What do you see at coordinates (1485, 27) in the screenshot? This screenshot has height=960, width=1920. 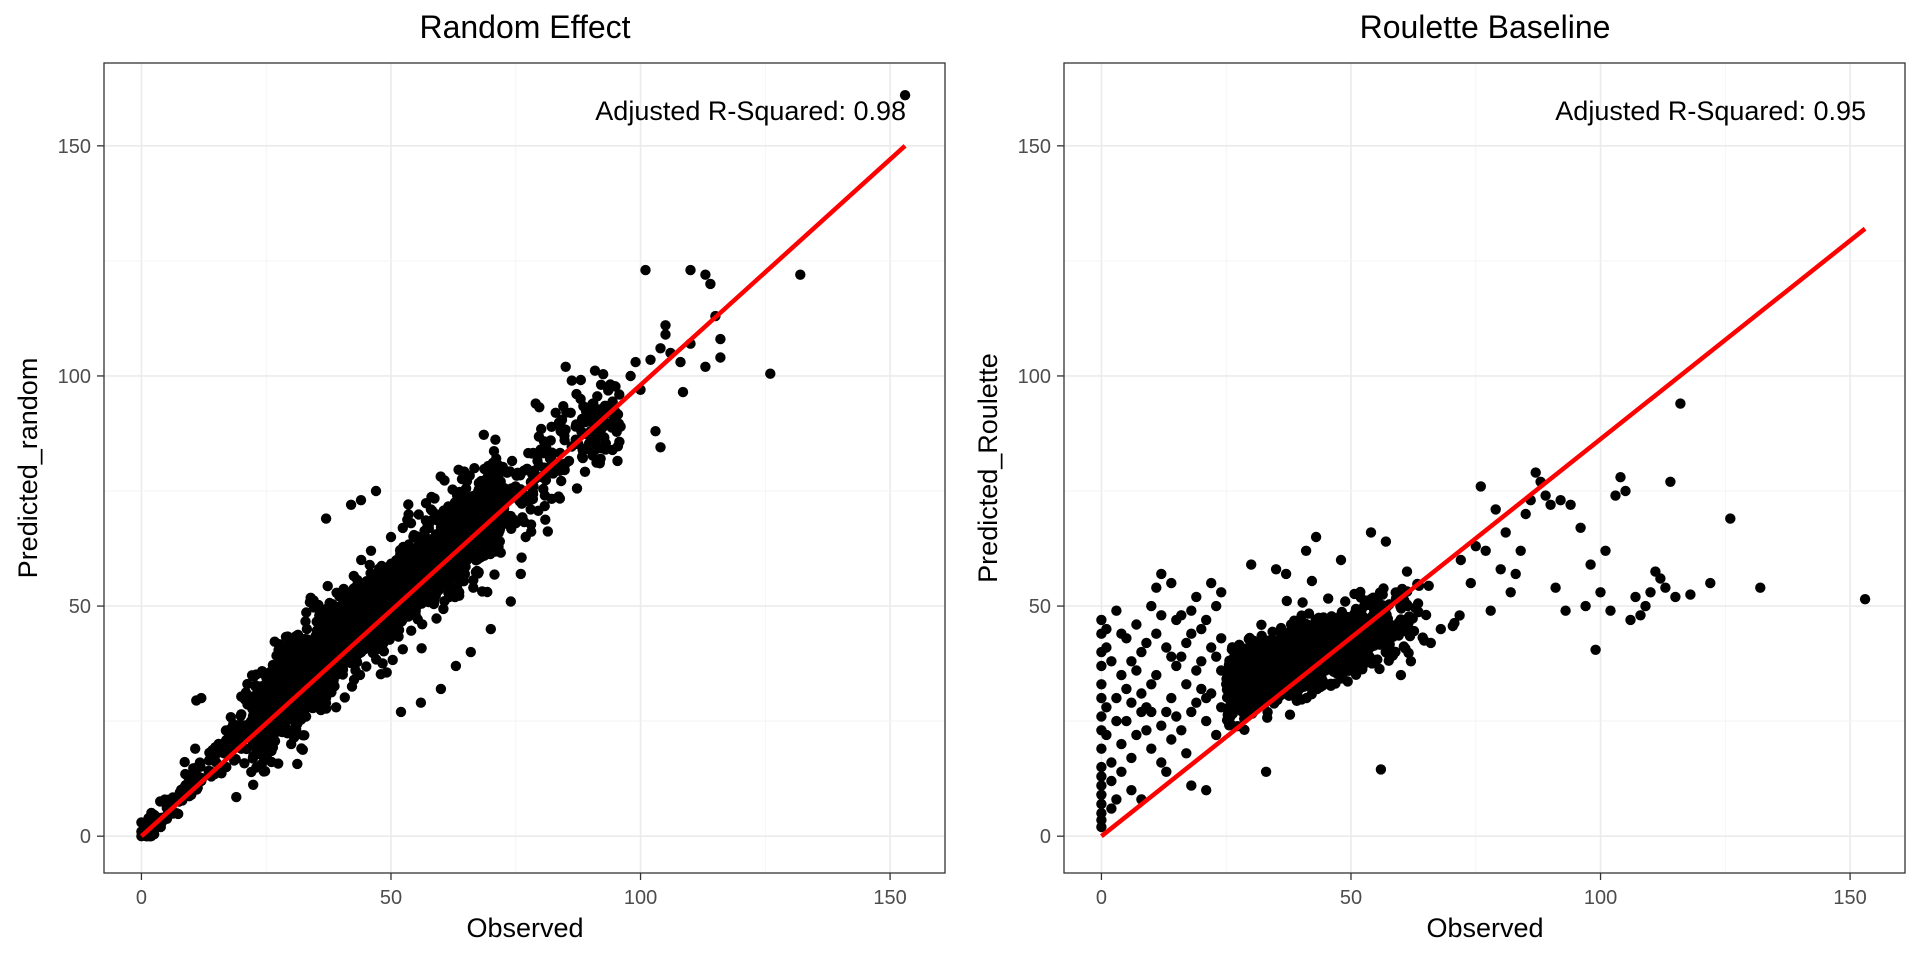 I see `panel-title: Roulette Baseline` at bounding box center [1485, 27].